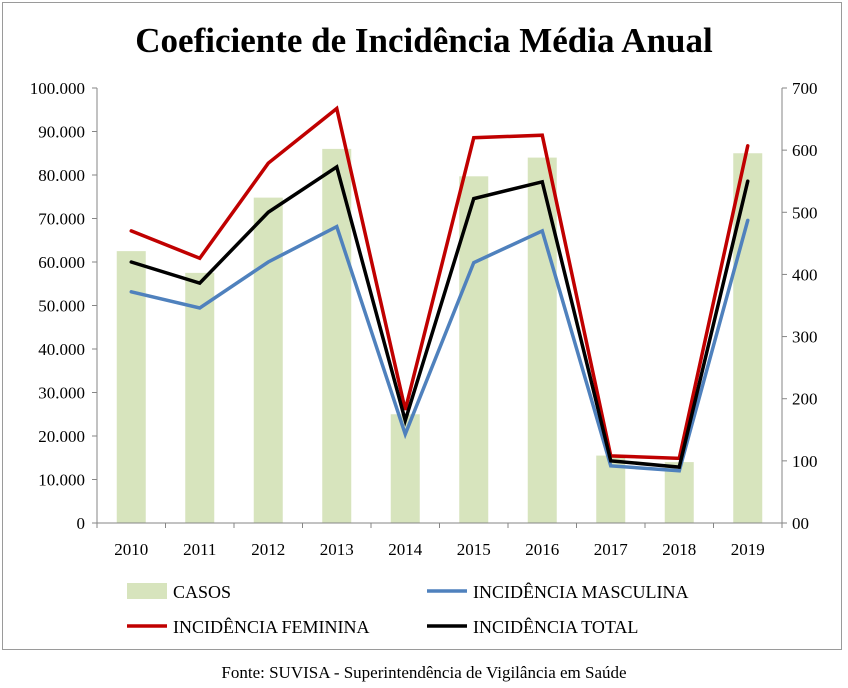  Describe the element at coordinates (271, 626) in the screenshot. I see `legend-label: INCIDÊNCIA FEMININA` at that location.